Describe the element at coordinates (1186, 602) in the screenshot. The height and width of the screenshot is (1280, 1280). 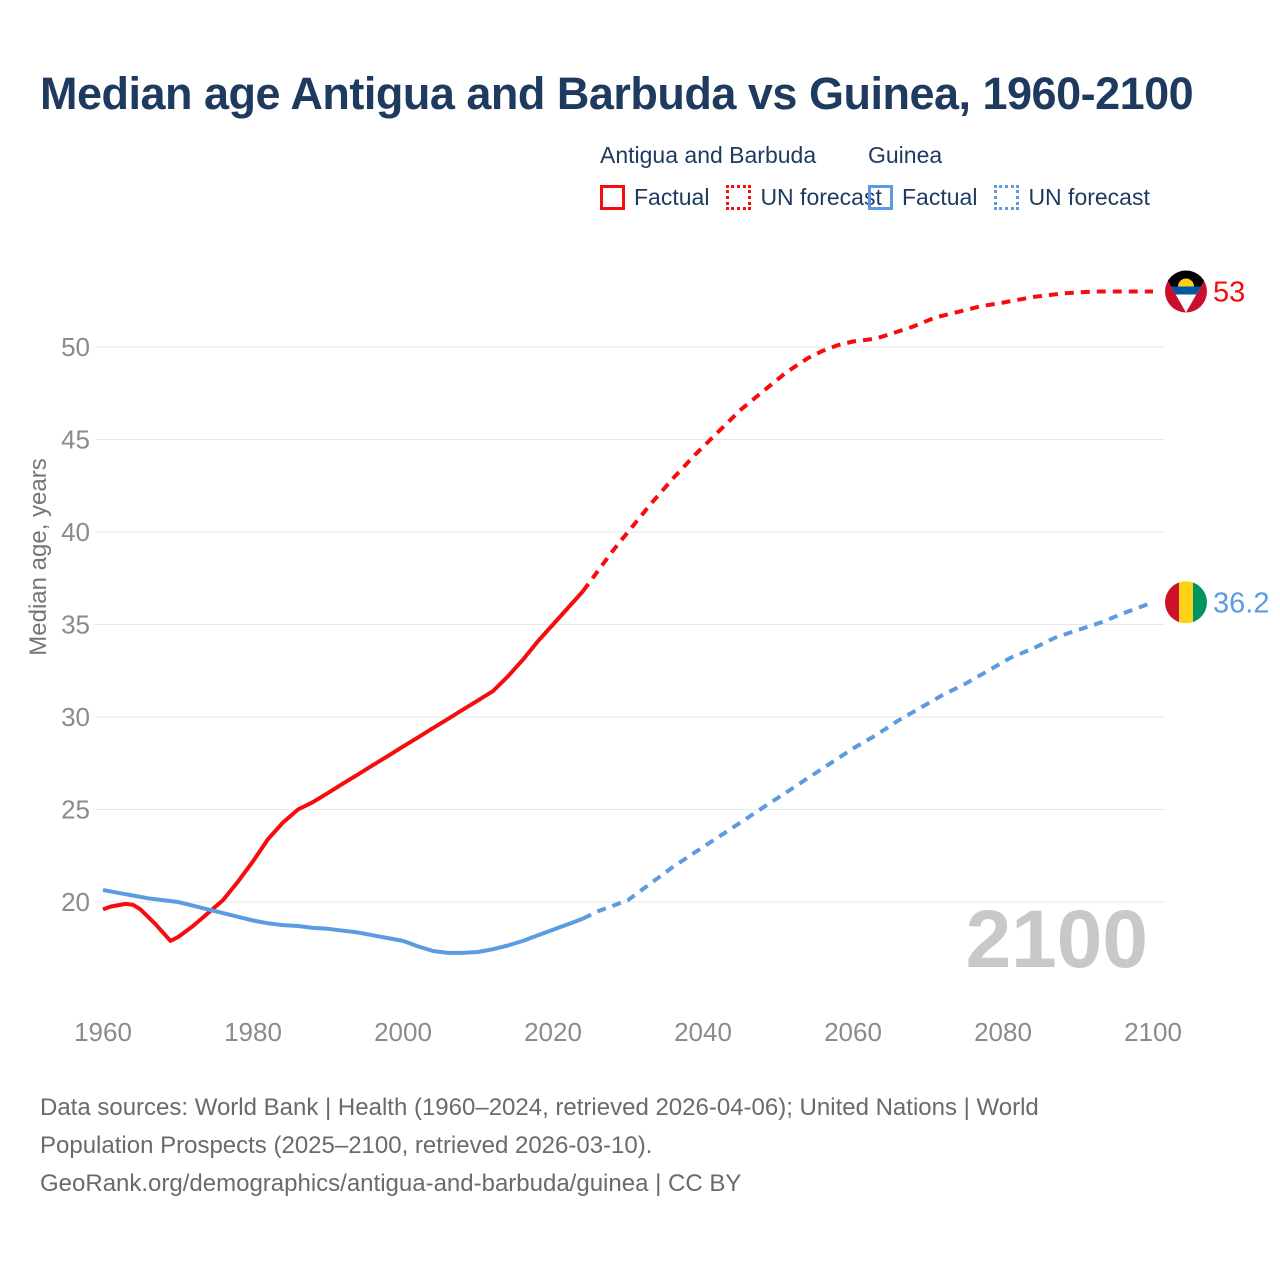
I see `guinea-flag-icon` at that location.